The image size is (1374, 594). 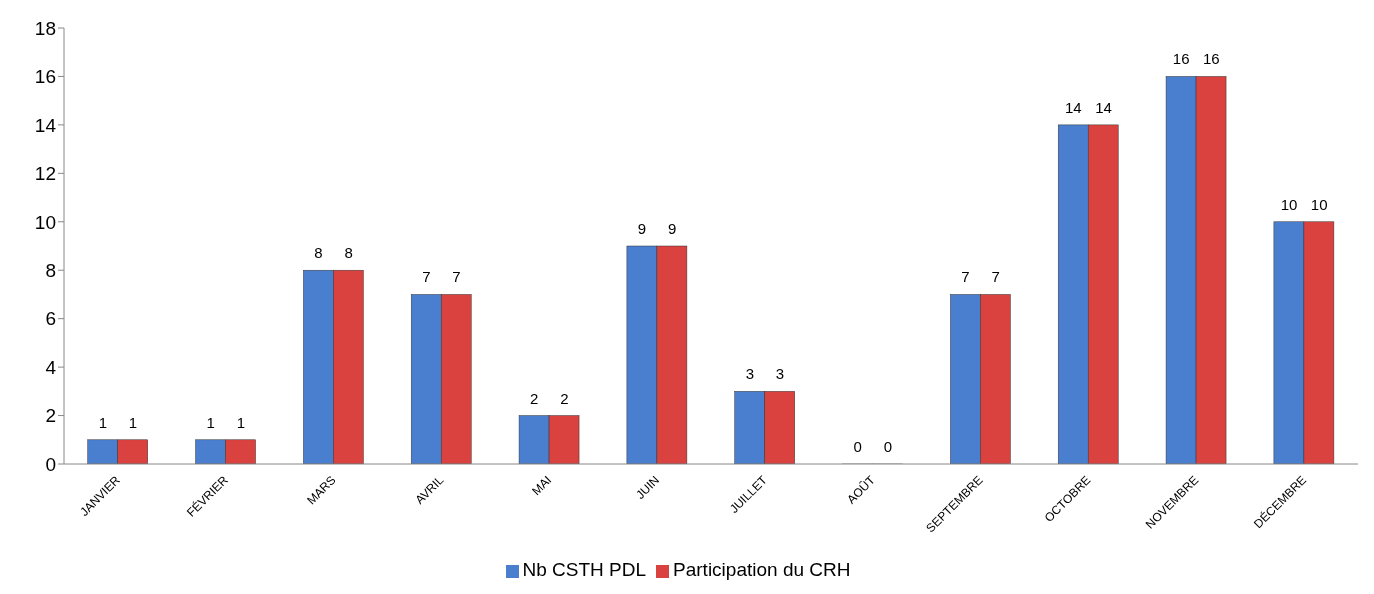 What do you see at coordinates (45, 222) in the screenshot?
I see `y-tick-label: 10` at bounding box center [45, 222].